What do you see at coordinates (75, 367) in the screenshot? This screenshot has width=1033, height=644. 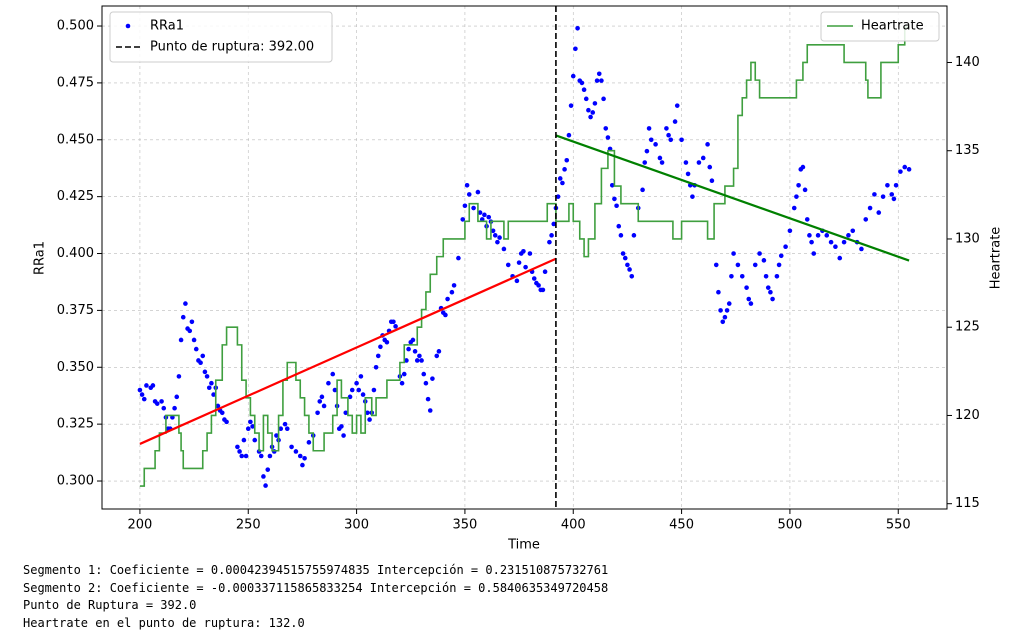 I see `y-tick-label: 0.350` at bounding box center [75, 367].